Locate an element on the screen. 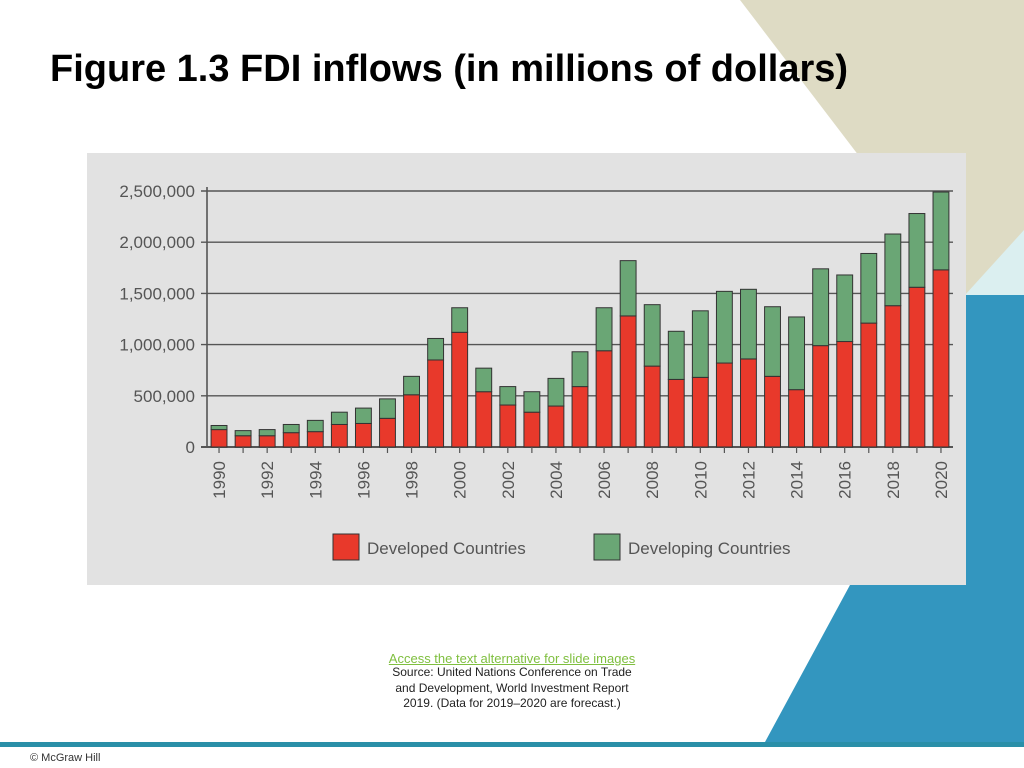 This screenshot has height=768, width=1024. x-tick-label: 1992 is located at coordinates (267, 480).